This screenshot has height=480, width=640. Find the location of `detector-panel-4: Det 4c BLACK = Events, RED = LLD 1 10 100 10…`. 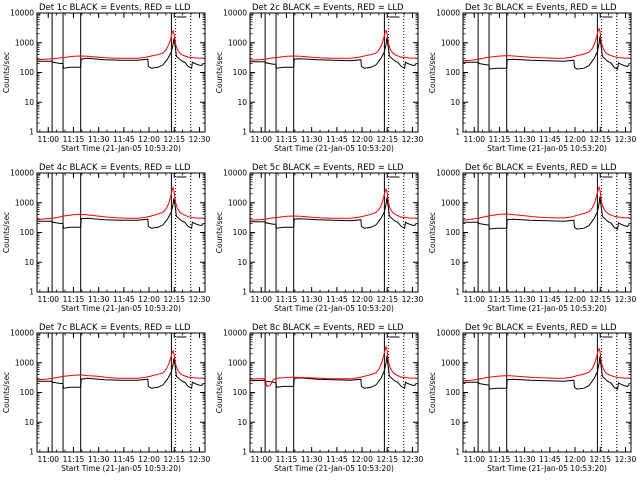

detector-panel-4: Det 4c BLACK = Events, RED = LLD 1 10 100 10… is located at coordinates (106, 238).